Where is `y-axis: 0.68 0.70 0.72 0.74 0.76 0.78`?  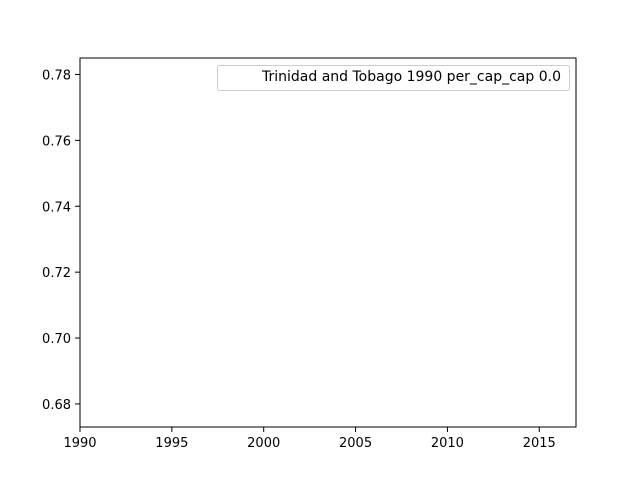
y-axis: 0.68 0.70 0.72 0.74 0.76 0.78 is located at coordinates (61, 240).